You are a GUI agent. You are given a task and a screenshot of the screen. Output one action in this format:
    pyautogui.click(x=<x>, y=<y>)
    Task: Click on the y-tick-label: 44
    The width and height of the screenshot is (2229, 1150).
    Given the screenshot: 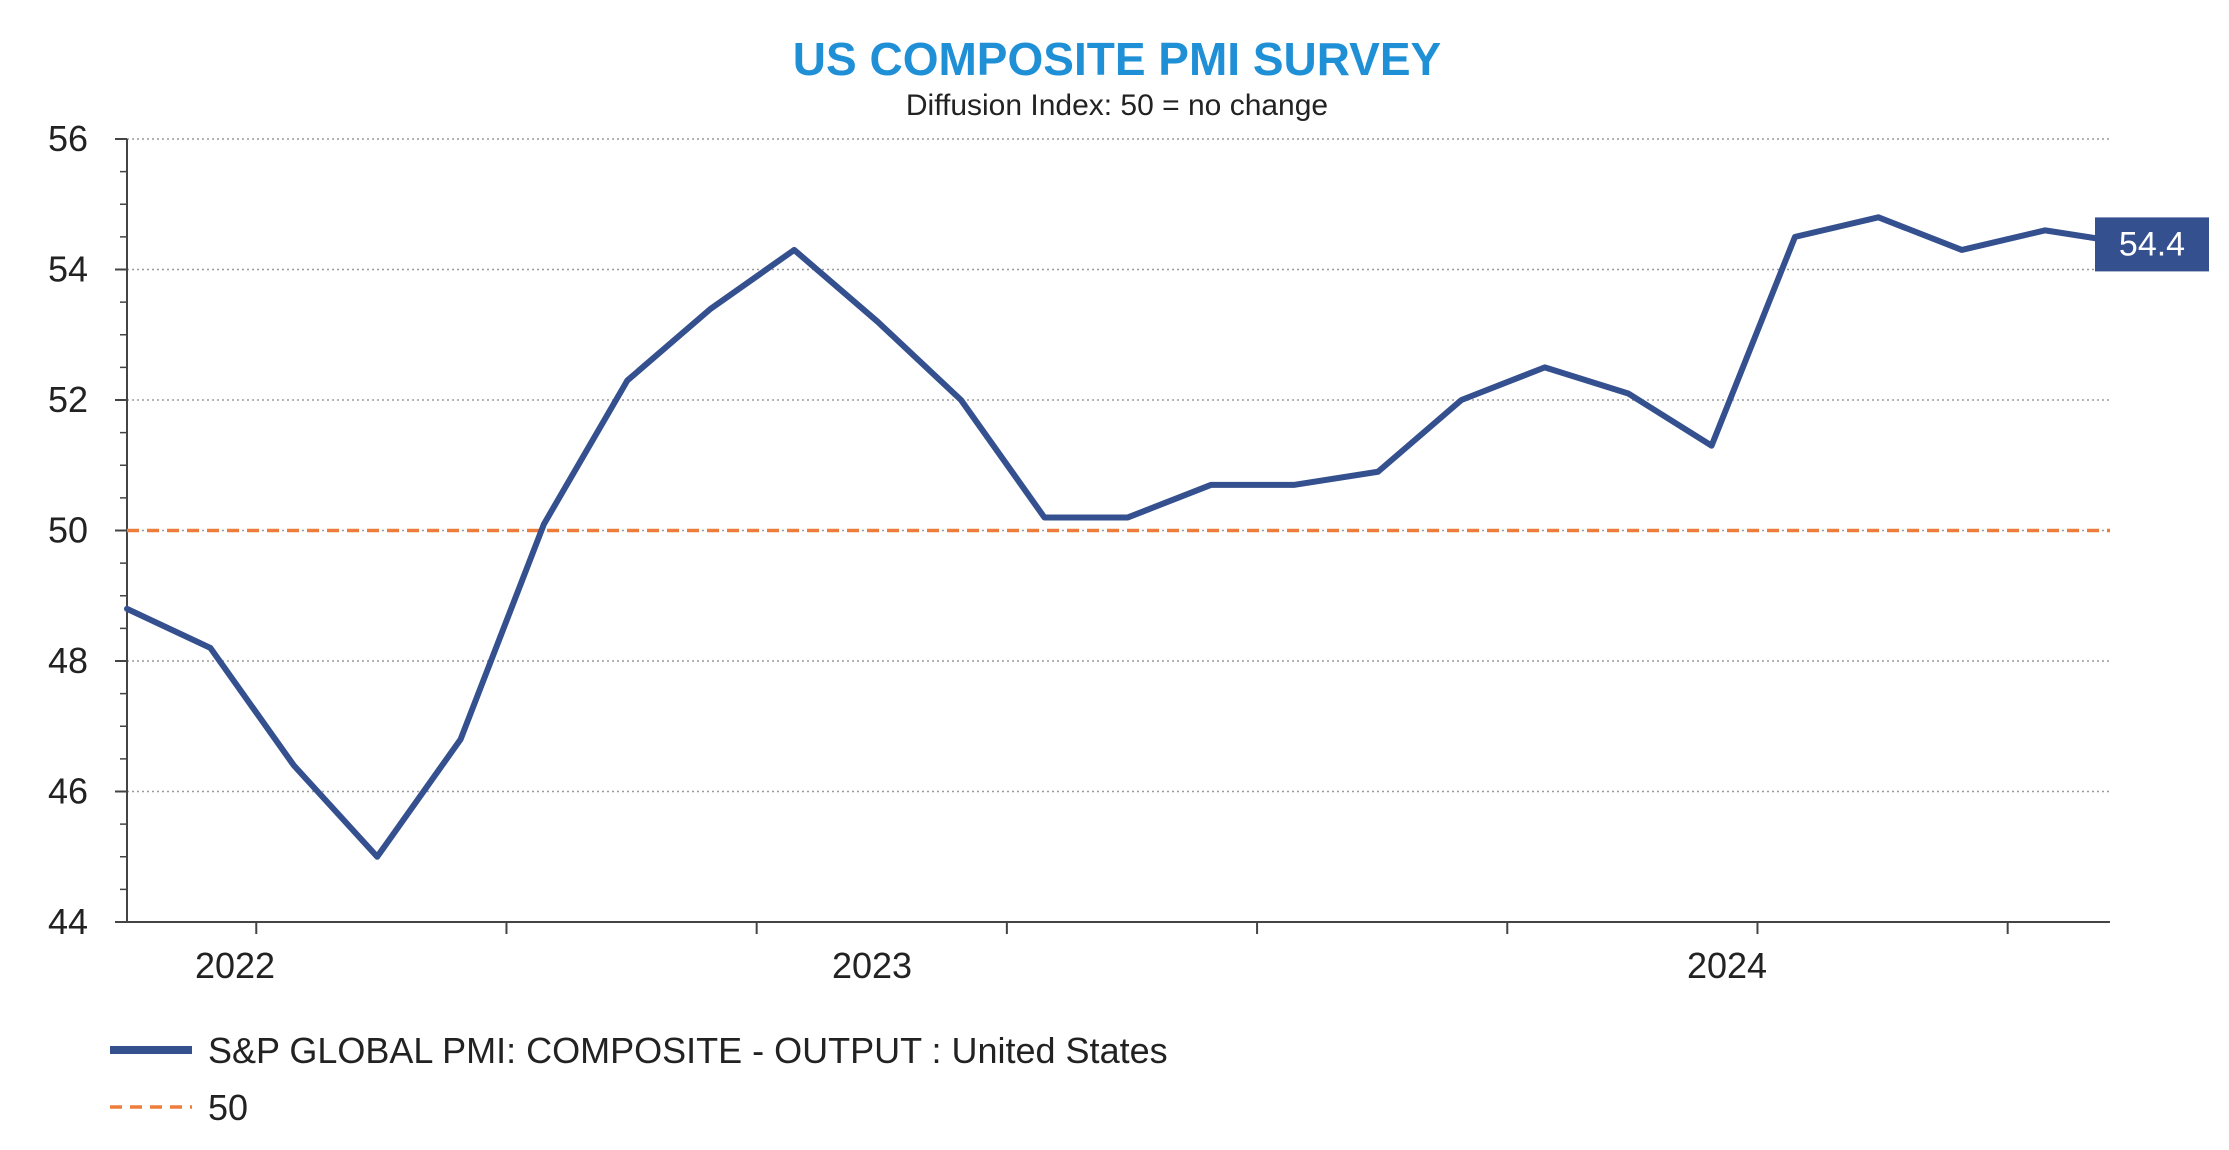 What is the action you would take?
    pyautogui.click(x=68, y=921)
    